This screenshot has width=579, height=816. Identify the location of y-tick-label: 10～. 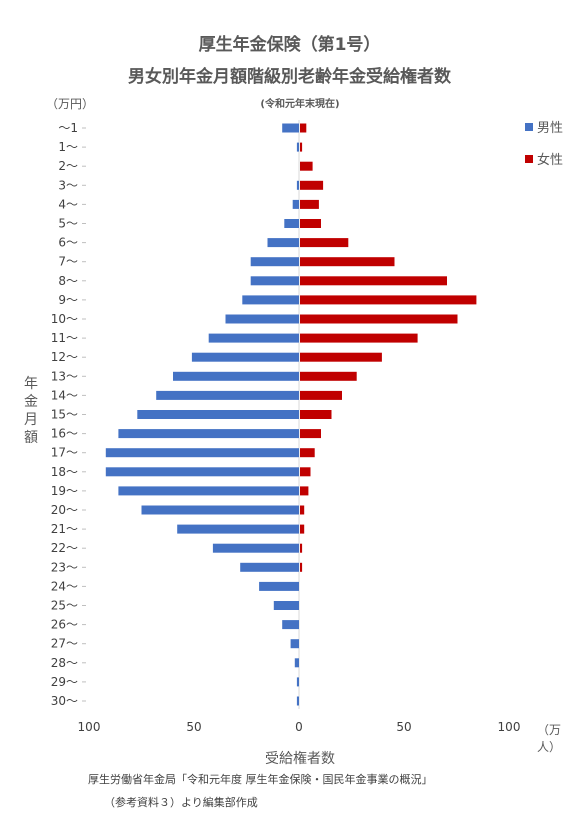
(64, 319).